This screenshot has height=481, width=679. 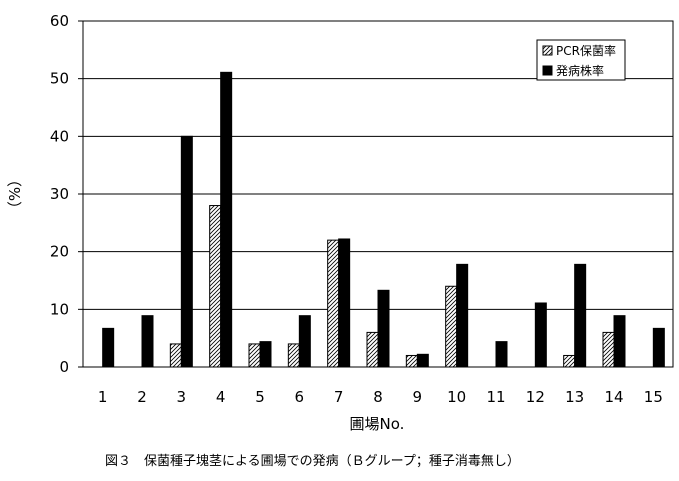 What do you see at coordinates (59, 309) in the screenshot?
I see `y-tick-label-10: 10` at bounding box center [59, 309].